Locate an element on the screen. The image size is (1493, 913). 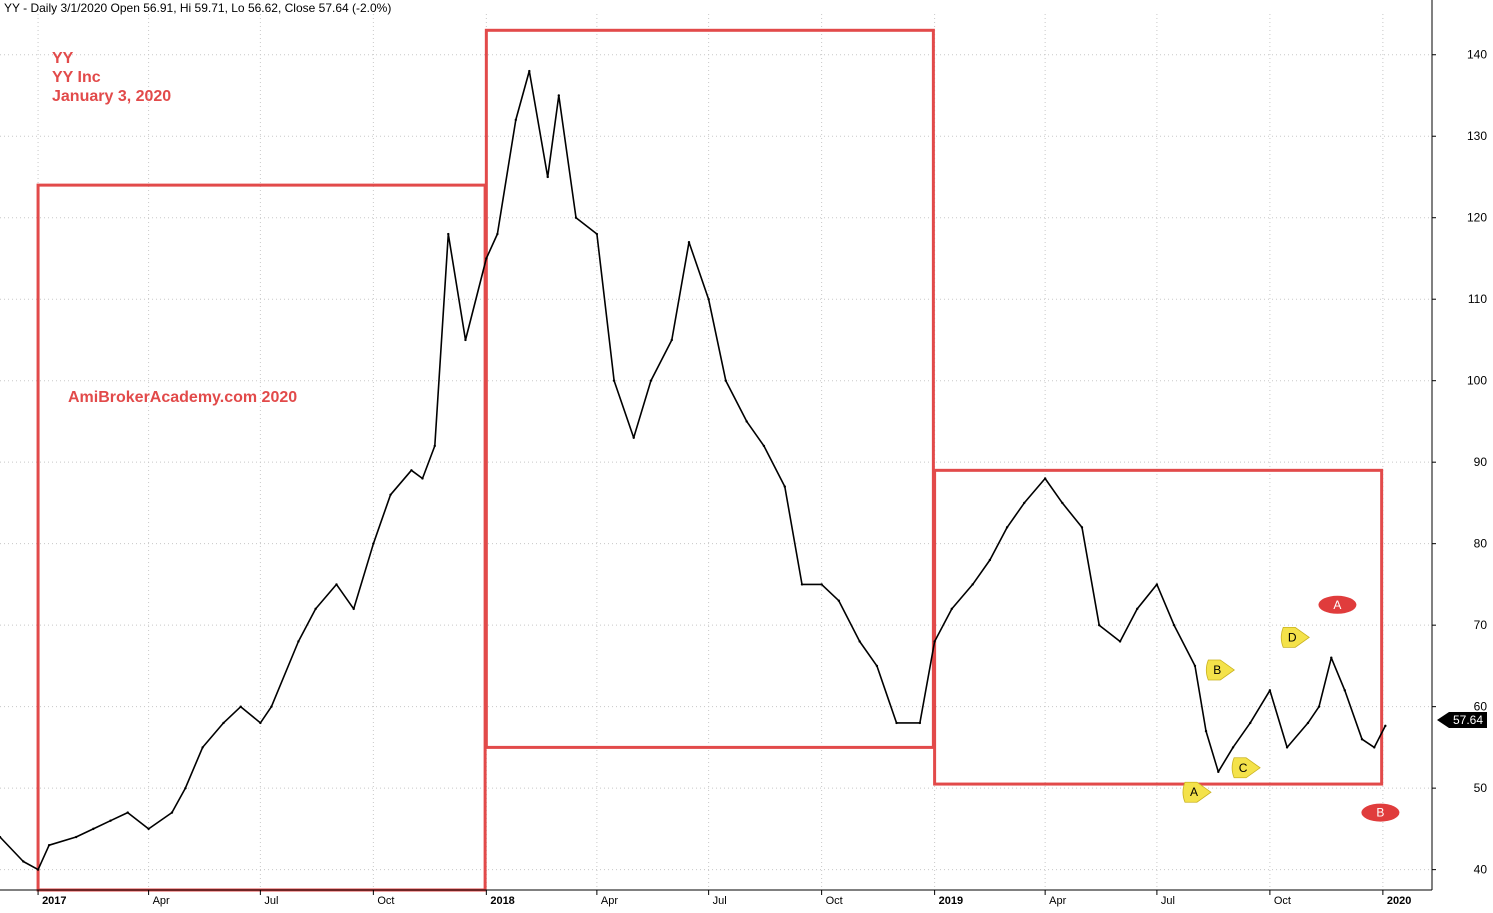
y-tick-label: 90 is located at coordinates (1481, 462).